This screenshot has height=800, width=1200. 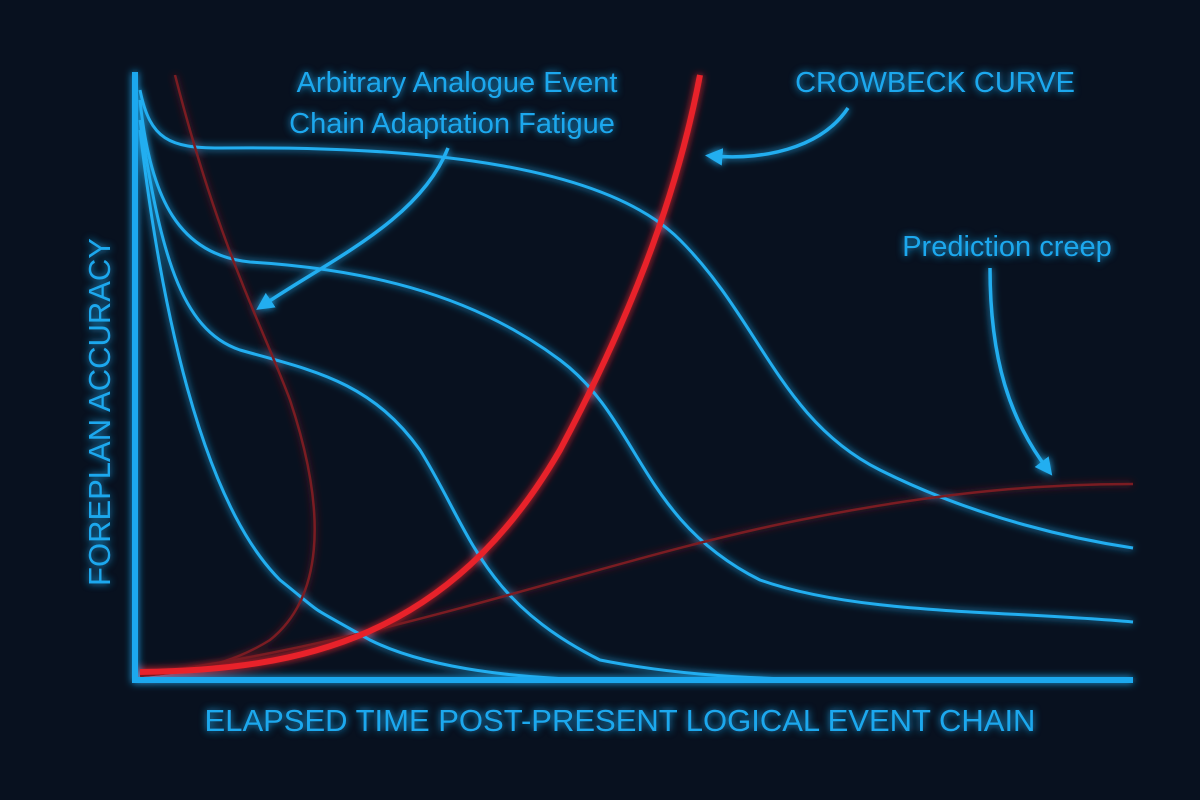 What do you see at coordinates (457, 83) in the screenshot?
I see `annotation: Arbitrary Analogue Event` at bounding box center [457, 83].